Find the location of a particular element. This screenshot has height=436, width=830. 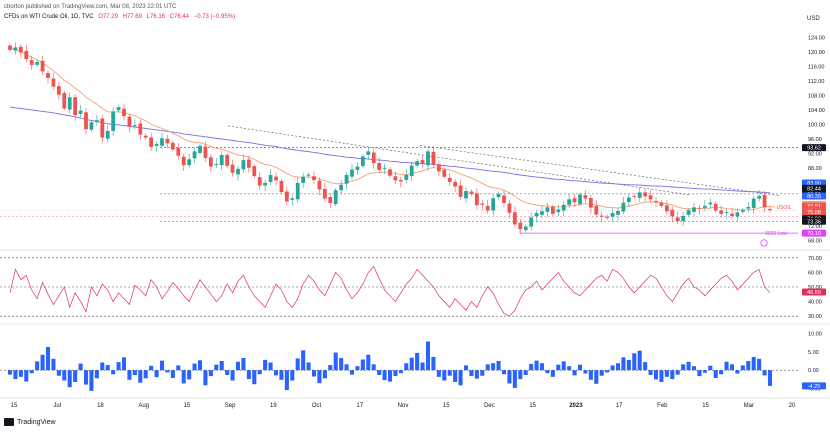

hist-value-badge is located at coordinates (814, 386).